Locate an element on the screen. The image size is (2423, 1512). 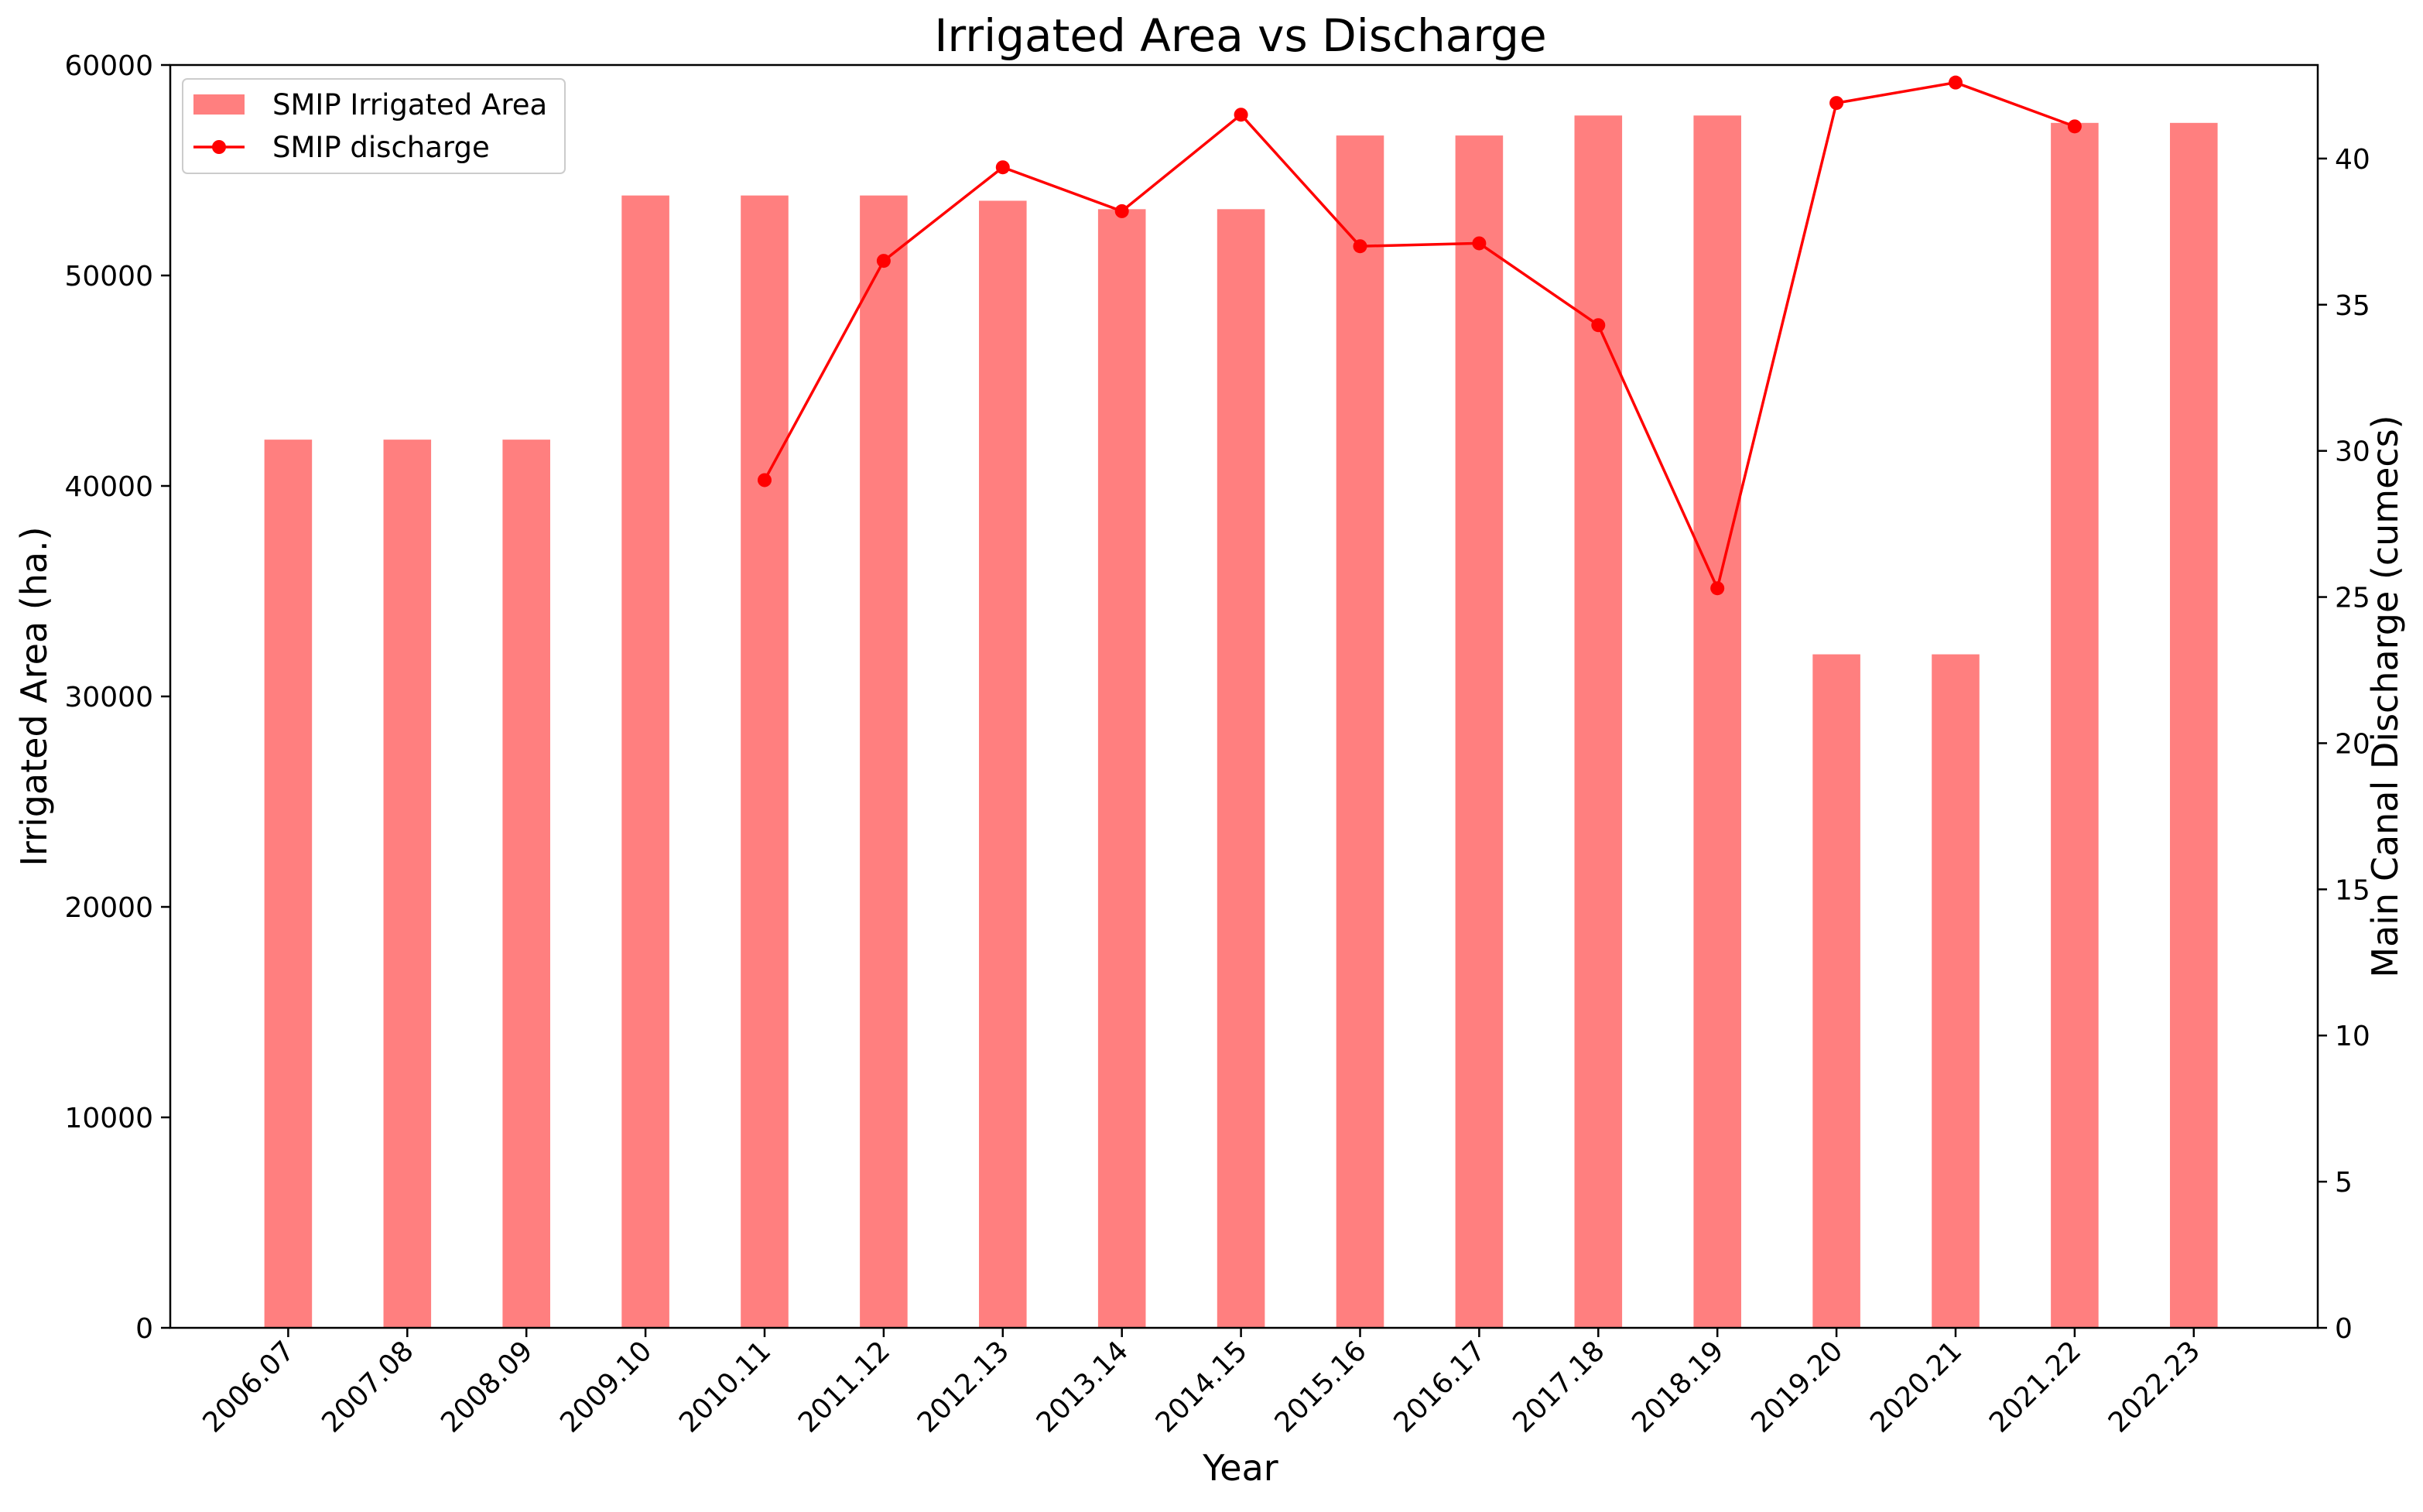
chart-title: Irrigated Area vs Discharge is located at coordinates (1240, 35).